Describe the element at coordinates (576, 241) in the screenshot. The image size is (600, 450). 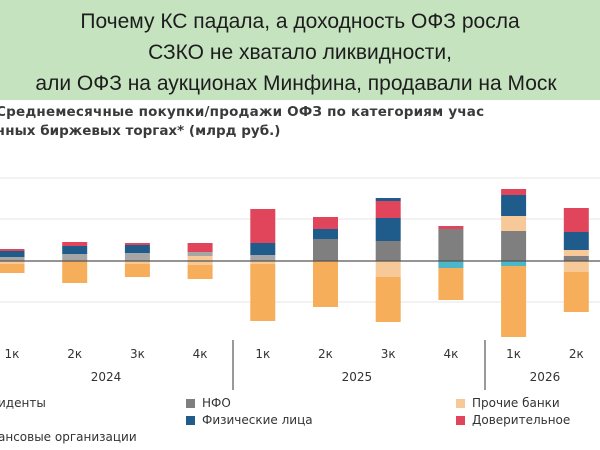
I see `bar-9-pos-2-fiz` at that location.